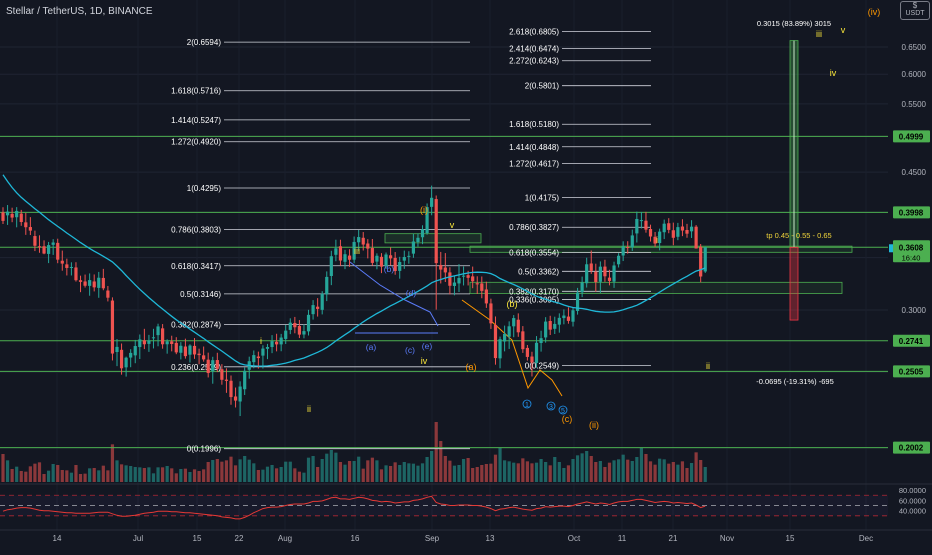 This screenshot has height=555, width=932. I want to click on wave-label-yellow-3: iv, so click(424, 361).